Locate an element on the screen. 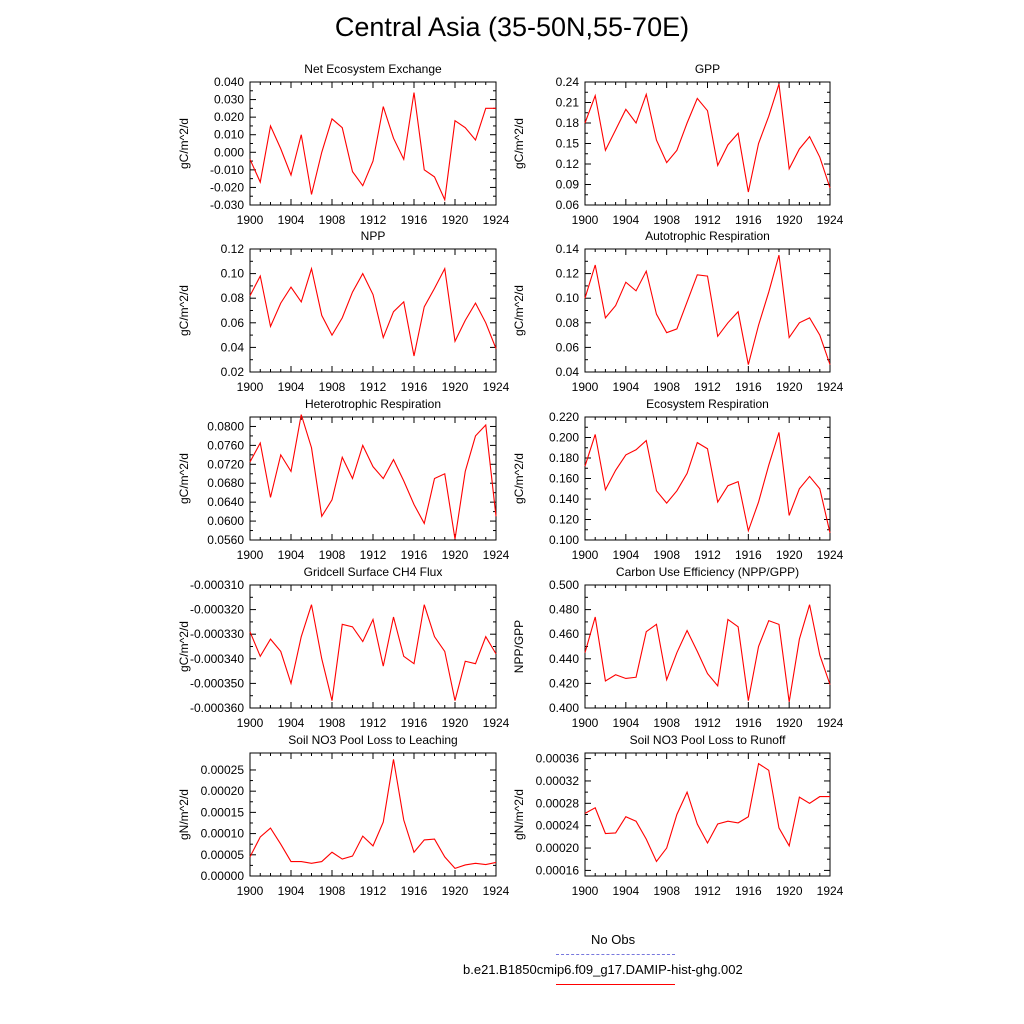 This screenshot has width=1024, height=1024. y-tick-label: -0.010 is located at coordinates (227, 170).